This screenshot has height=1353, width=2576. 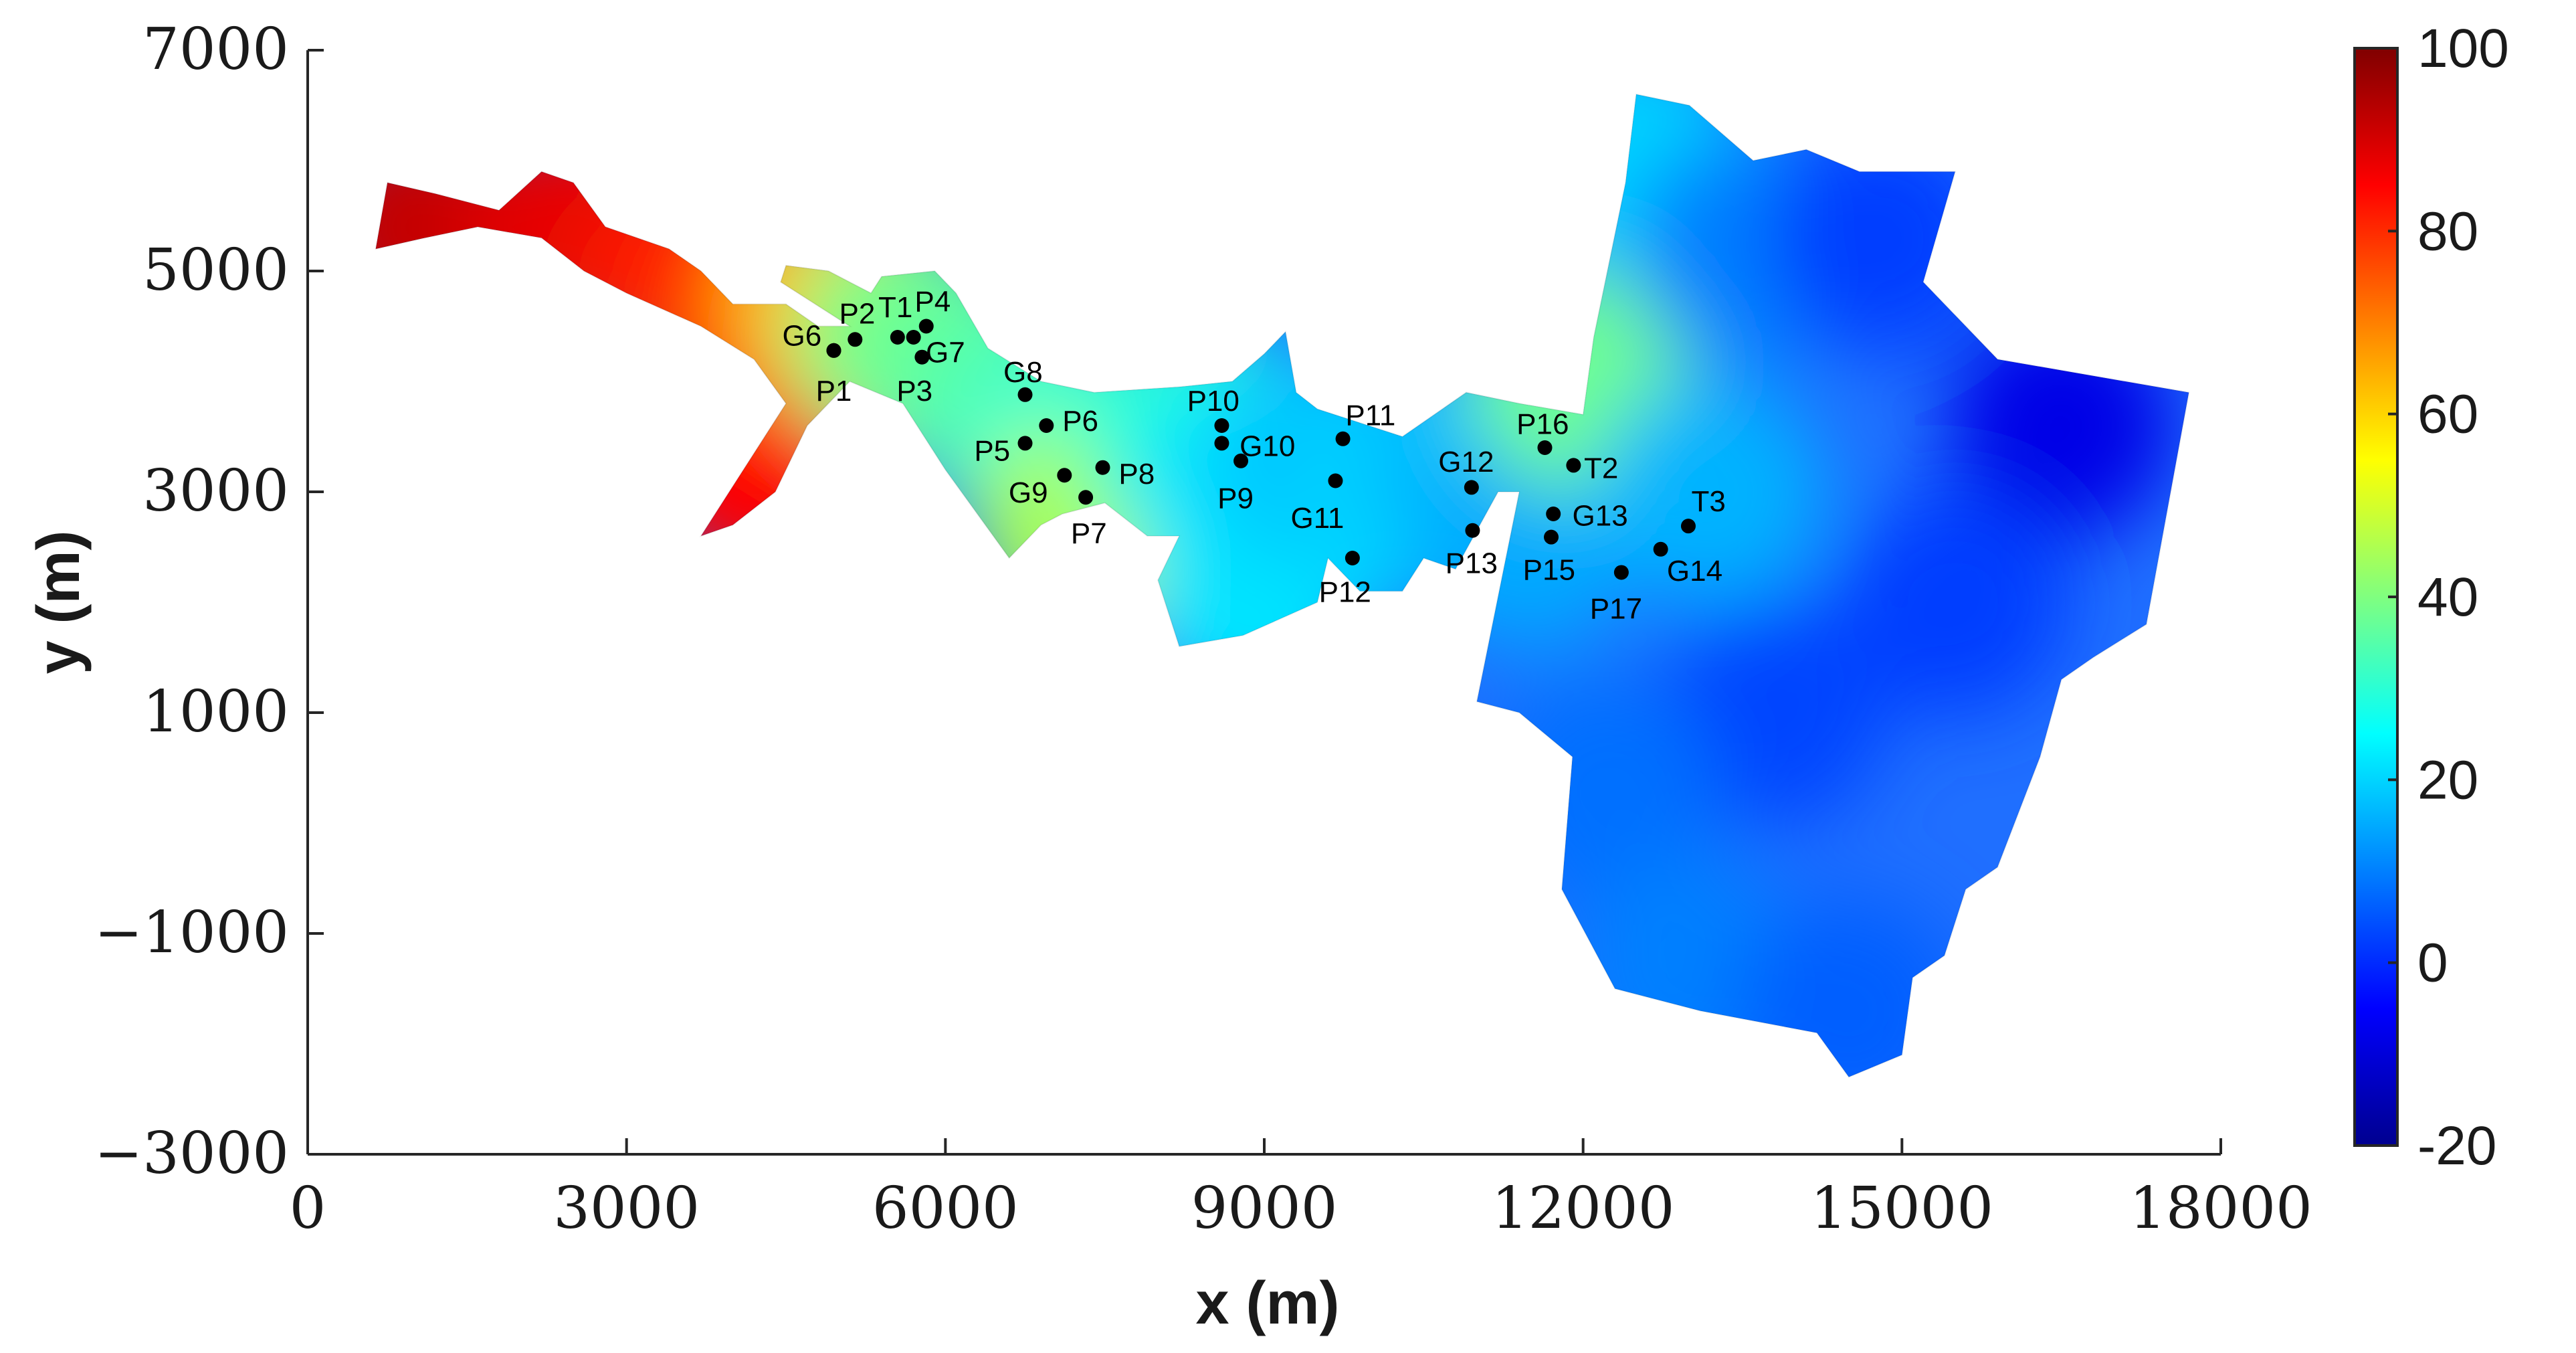 I want to click on point-label-p4: P4, so click(x=932, y=302).